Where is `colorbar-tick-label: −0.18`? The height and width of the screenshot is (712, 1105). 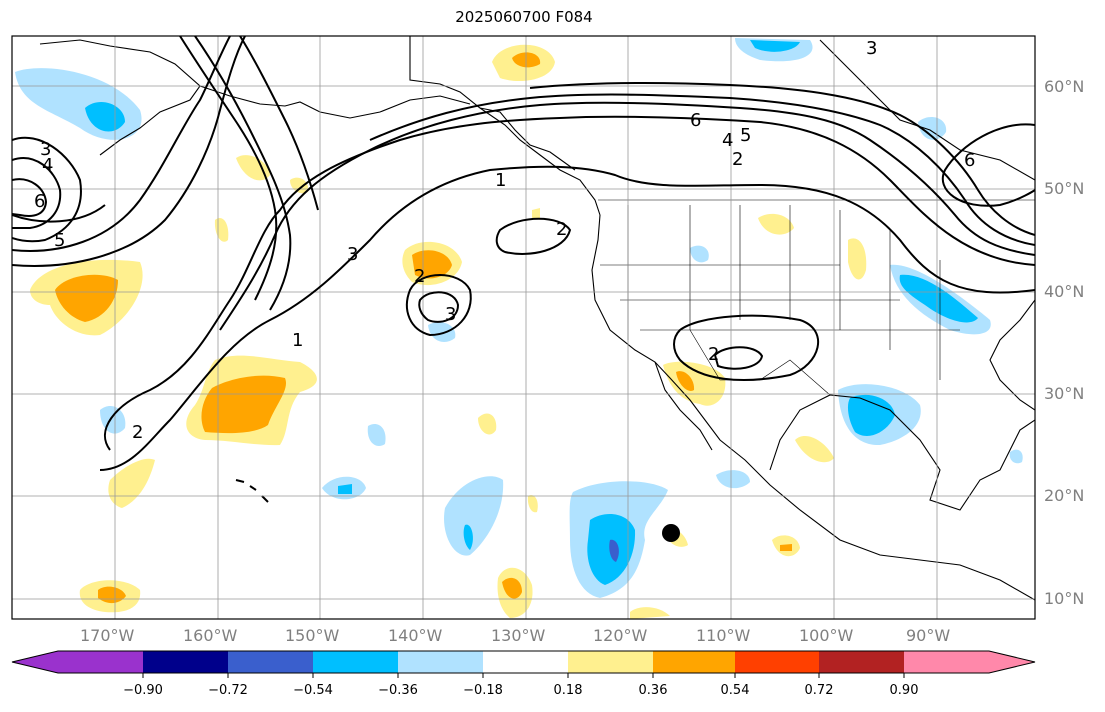
colorbar-tick-label: −0.18 is located at coordinates (483, 690).